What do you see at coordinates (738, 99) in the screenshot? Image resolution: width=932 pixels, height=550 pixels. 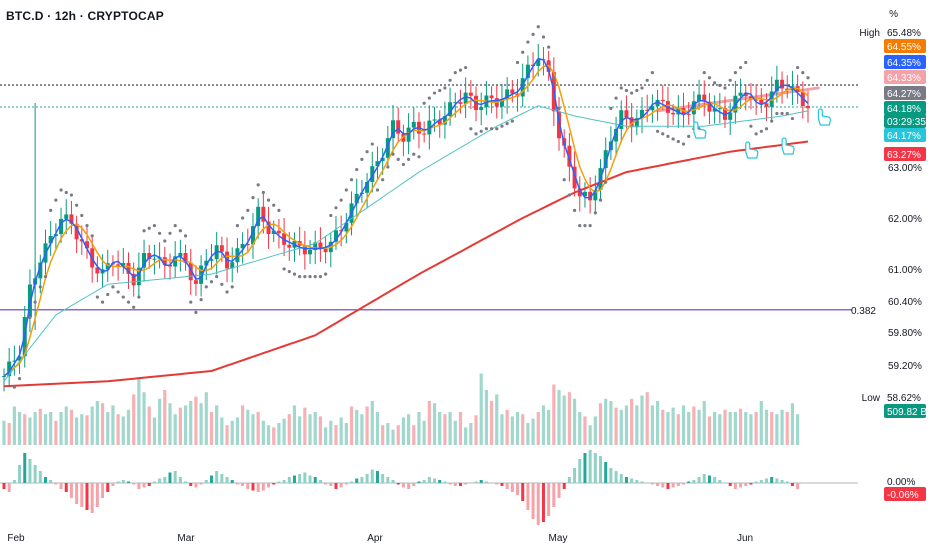 I see `trendline-group` at bounding box center [738, 99].